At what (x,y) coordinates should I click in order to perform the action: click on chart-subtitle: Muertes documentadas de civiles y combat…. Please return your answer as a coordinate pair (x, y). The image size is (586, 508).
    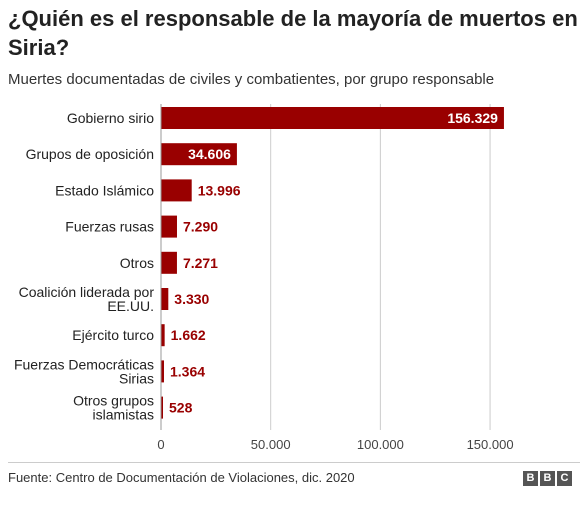
    Looking at the image, I should click on (251, 79).